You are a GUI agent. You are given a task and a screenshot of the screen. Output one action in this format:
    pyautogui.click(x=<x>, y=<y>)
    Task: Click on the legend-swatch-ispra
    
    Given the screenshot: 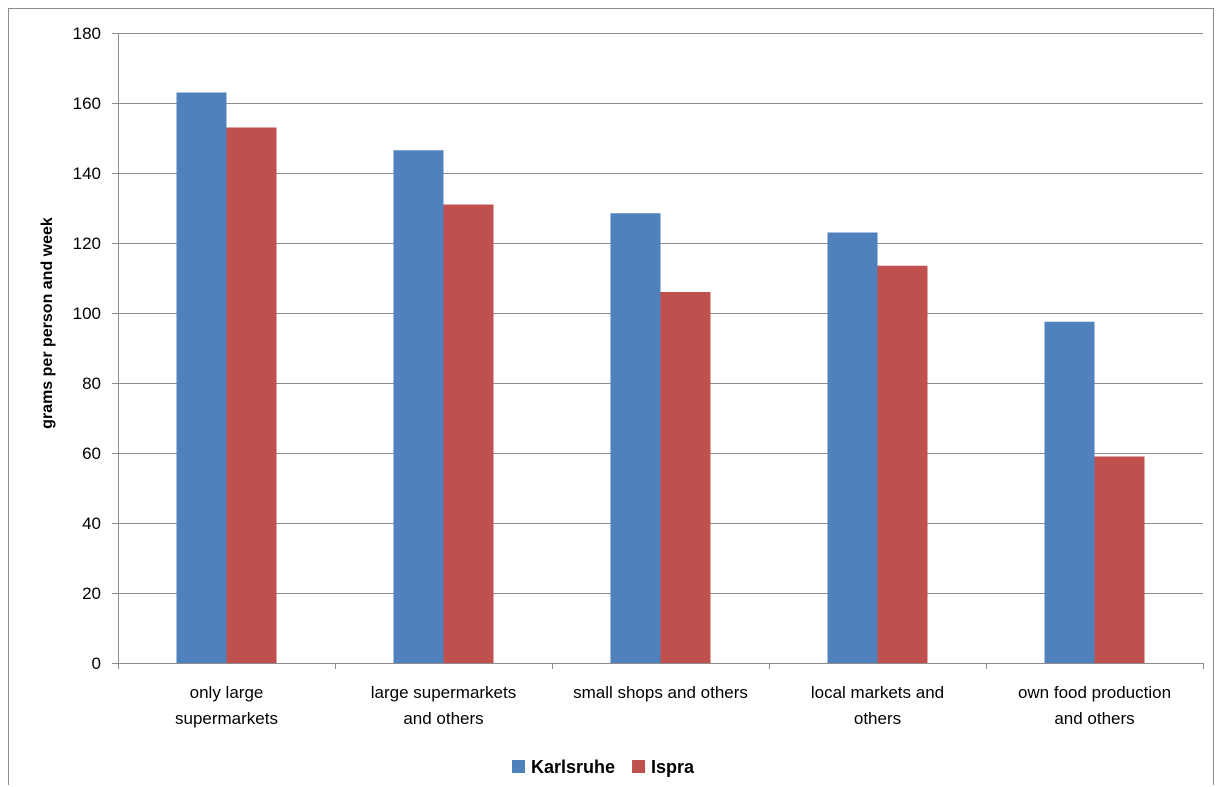 What is the action you would take?
    pyautogui.click(x=639, y=766)
    